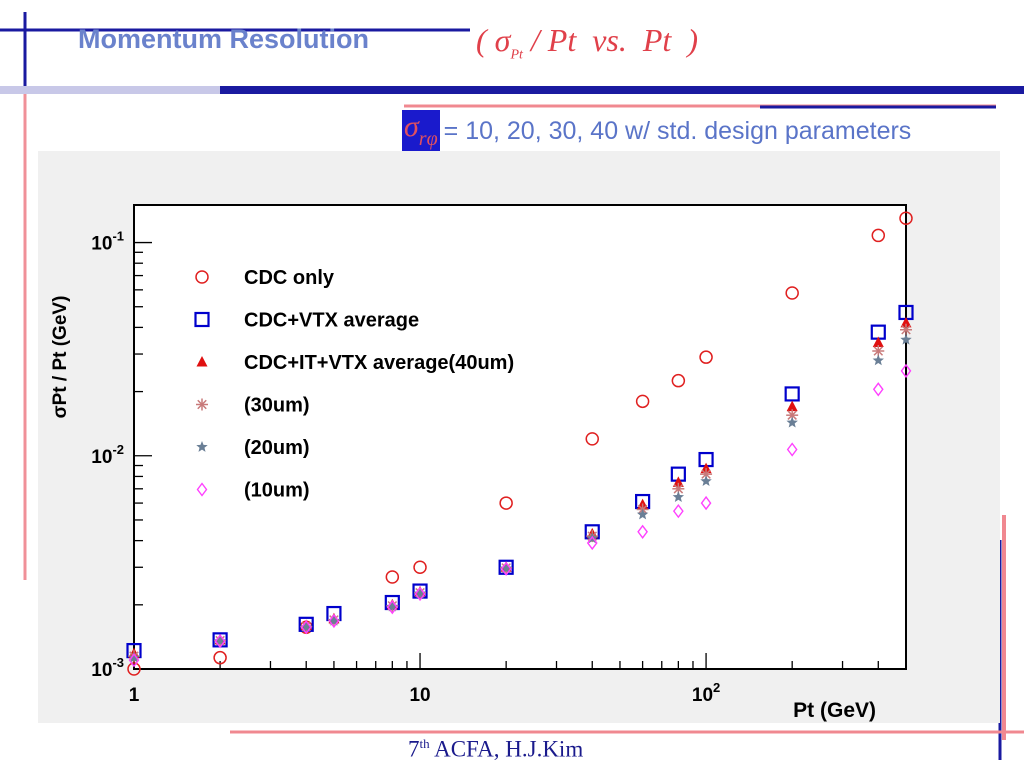 This screenshot has width=1024, height=768. I want to click on legend-label: CDC+IT+VTX average(40um), so click(379, 363).